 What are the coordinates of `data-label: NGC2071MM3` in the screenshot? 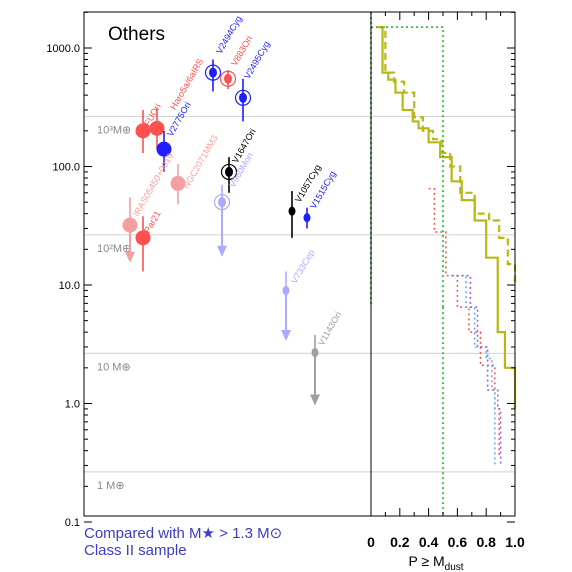 It's located at (200, 161).